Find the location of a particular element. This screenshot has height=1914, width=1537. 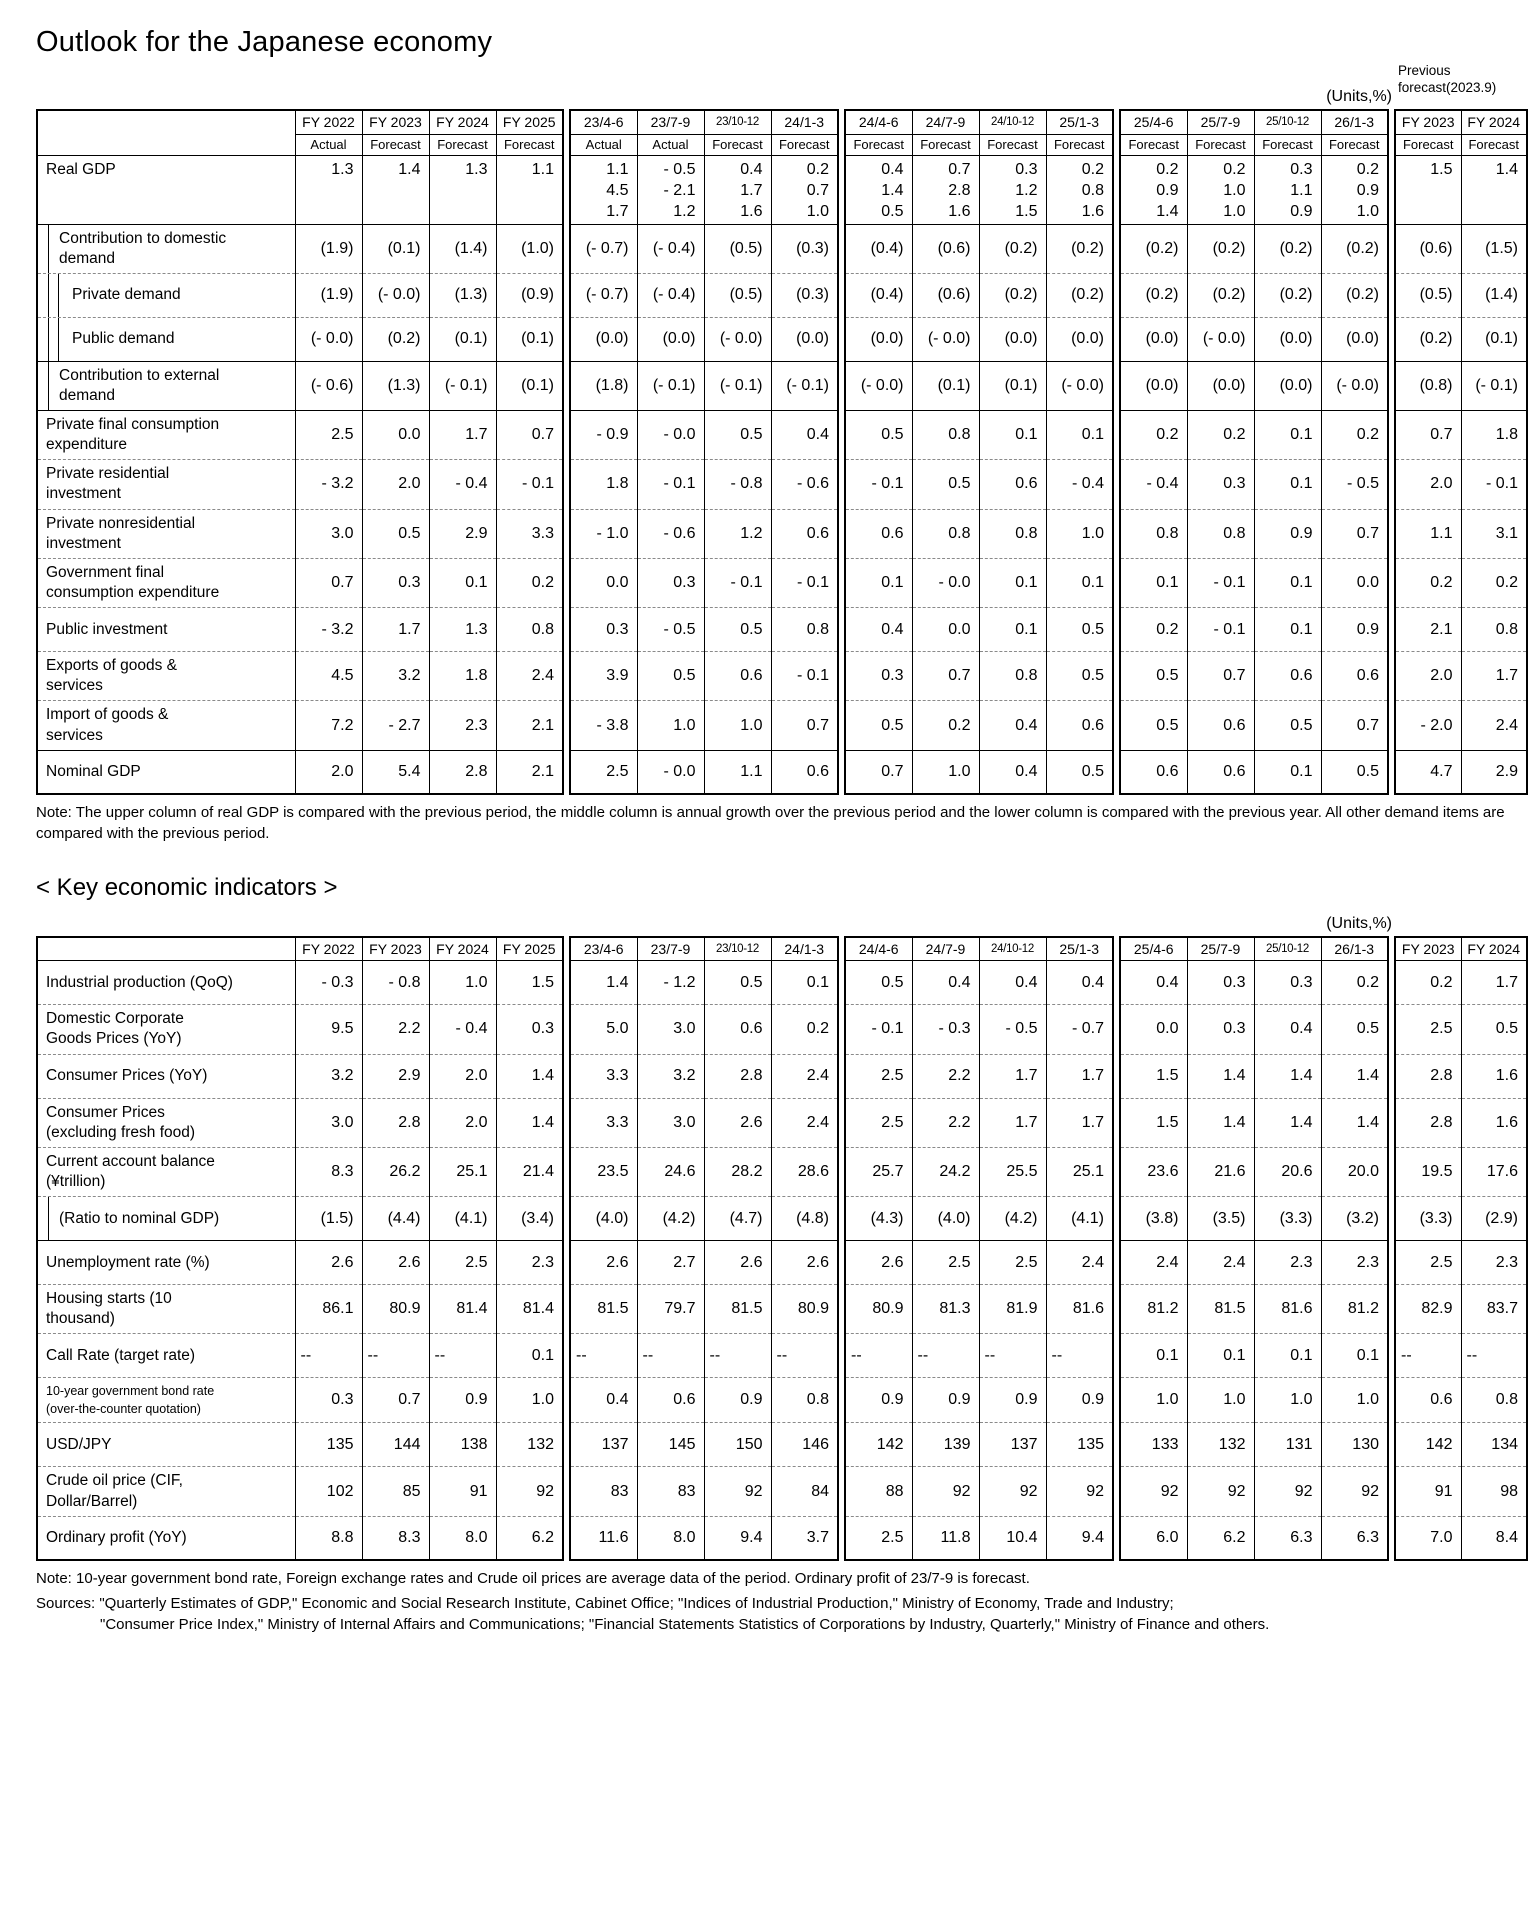

value-cell: - 0.8 is located at coordinates (395, 982).